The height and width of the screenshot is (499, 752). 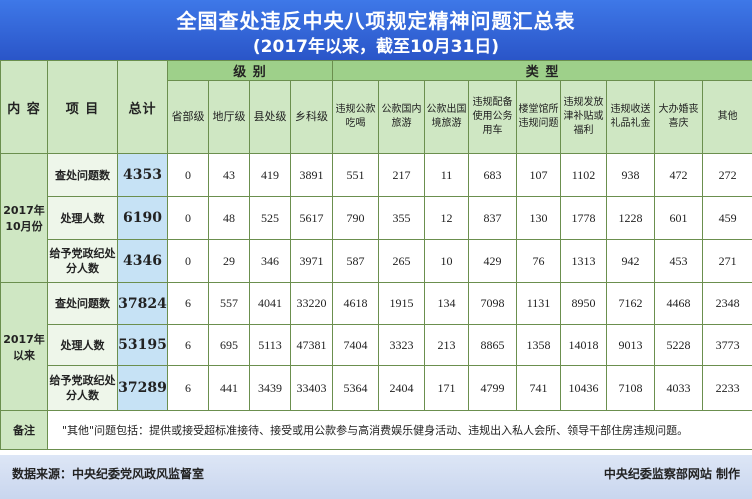 What do you see at coordinates (631, 117) in the screenshot?
I see `type-column-header: 违规收送礼品礼金` at bounding box center [631, 117].